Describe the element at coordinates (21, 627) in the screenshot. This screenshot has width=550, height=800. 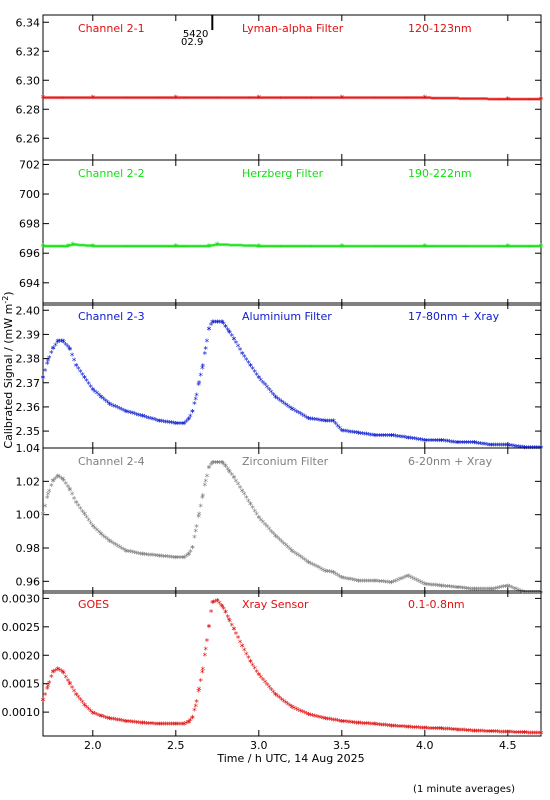
I see `y-tick-label: 0.0025` at that location.